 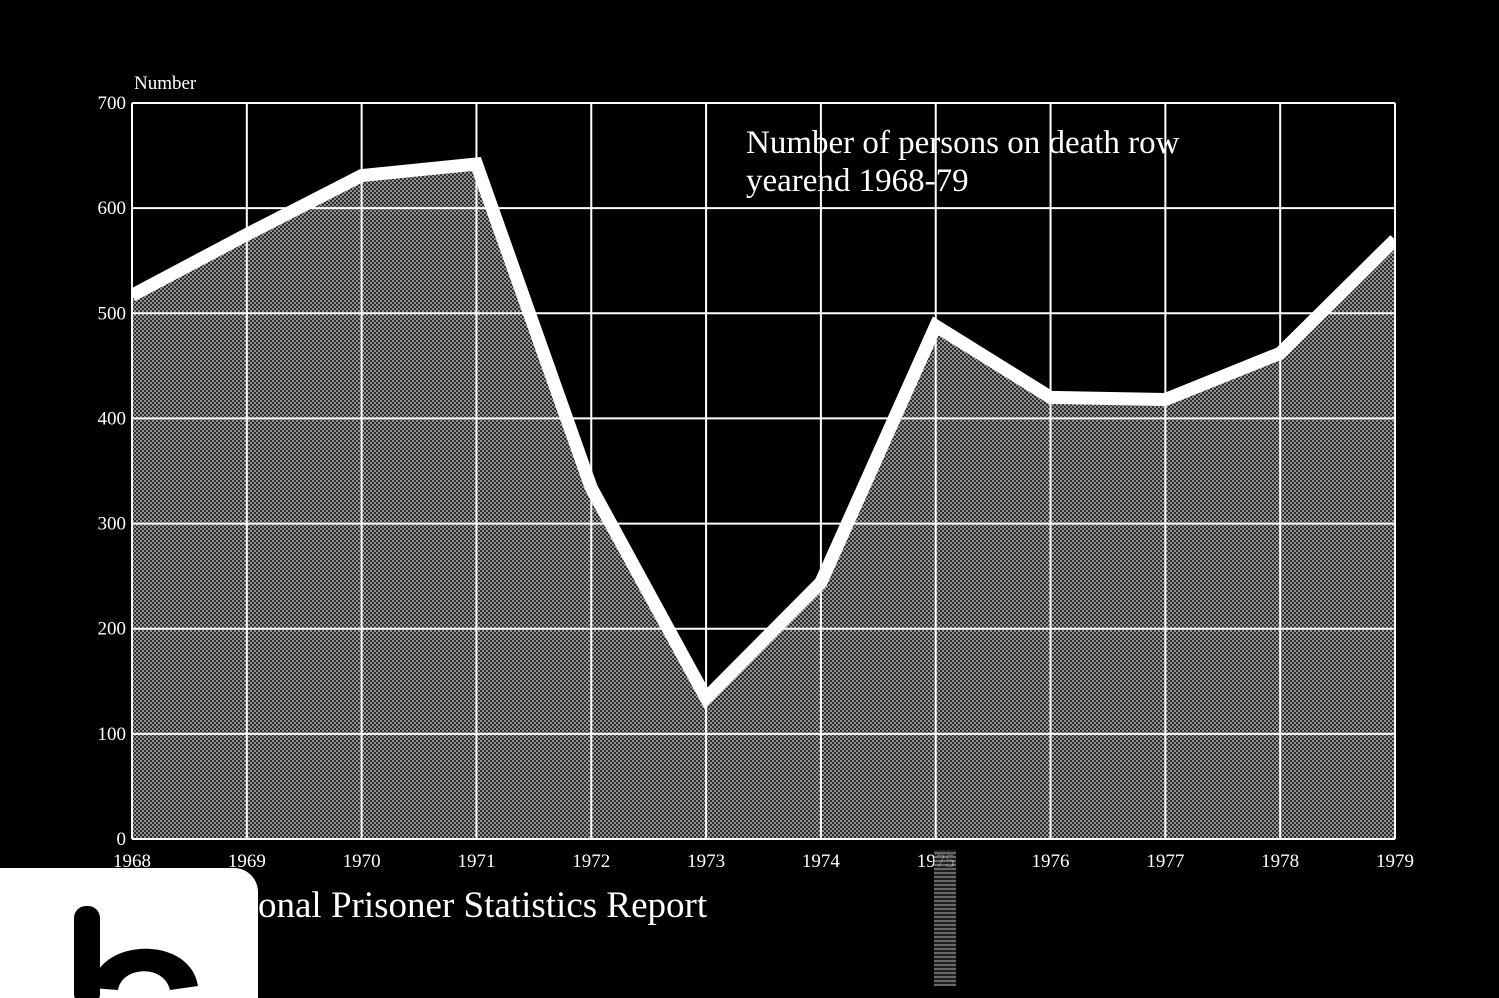 I want to click on y-tick-label: 100, so click(x=112, y=734).